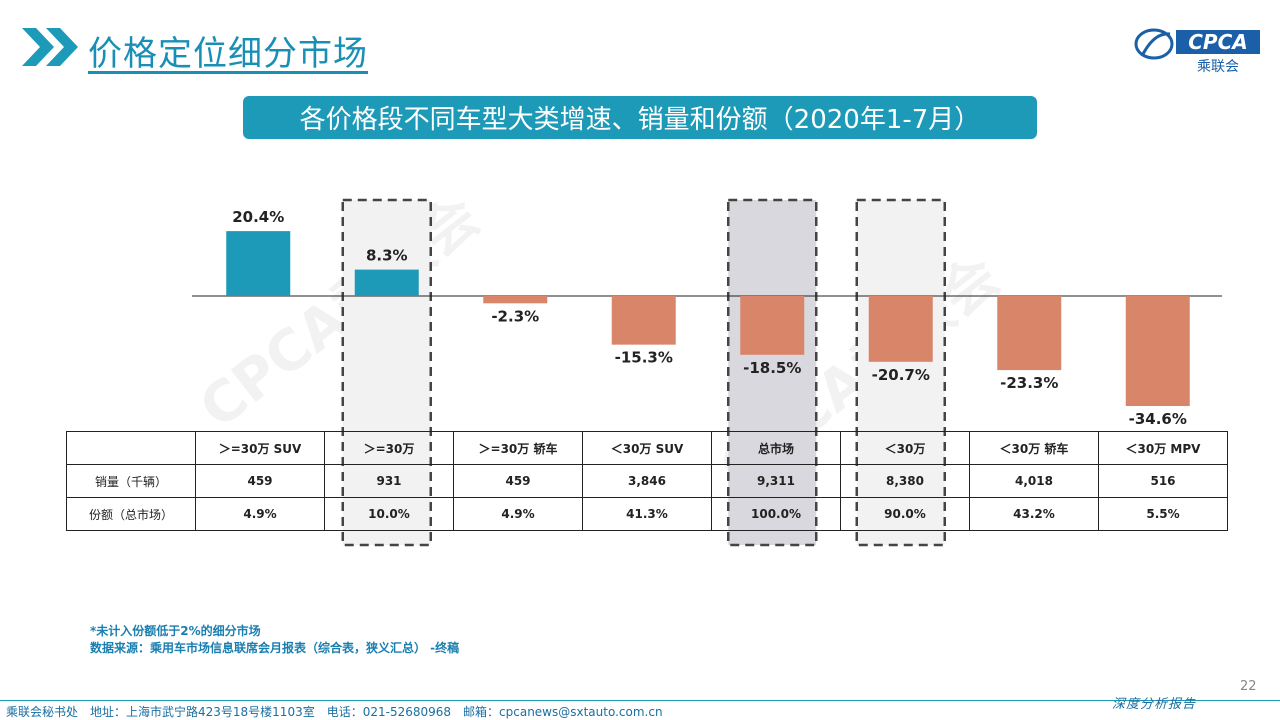 Image resolution: width=1280 pixels, height=720 pixels. I want to click on data-label: -34.6%, so click(1158, 419).